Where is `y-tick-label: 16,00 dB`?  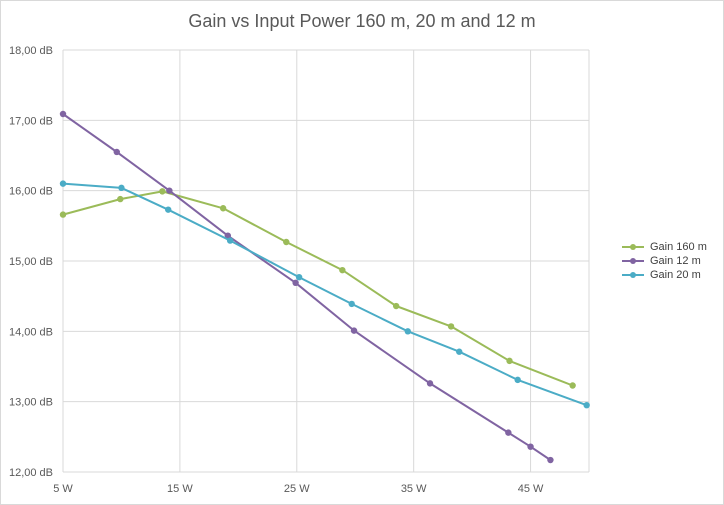 y-tick-label: 16,00 dB is located at coordinates (31, 192).